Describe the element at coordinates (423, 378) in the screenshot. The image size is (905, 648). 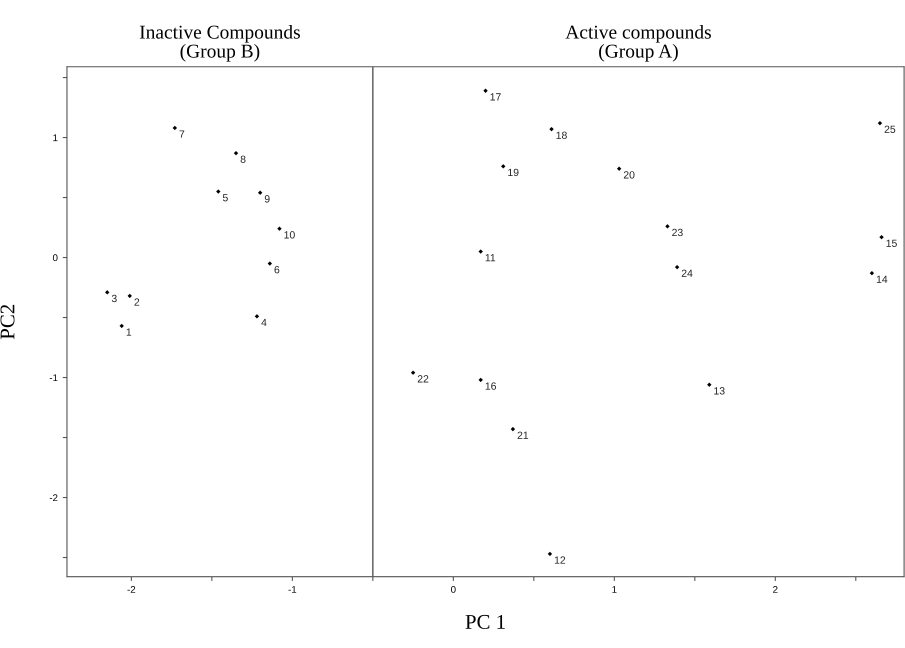
I see `annotation: 22` at that location.